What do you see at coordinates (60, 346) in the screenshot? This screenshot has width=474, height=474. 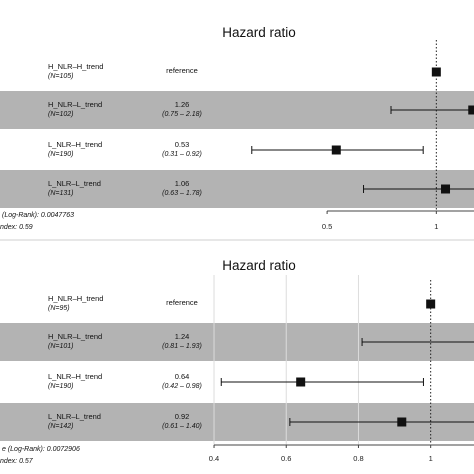 I see `group-n: (N=101)` at bounding box center [60, 346].